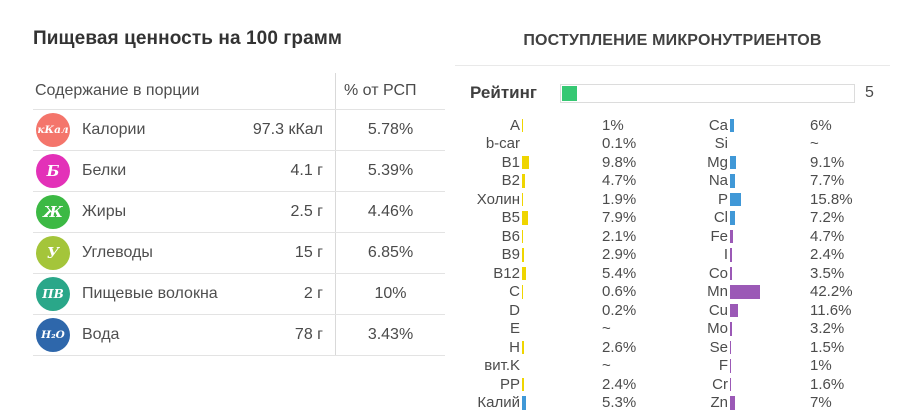  Describe the element at coordinates (239, 130) in the screenshot. I see `nutrient-row: кКал Калории 97.3 кКал 5.78%` at that location.